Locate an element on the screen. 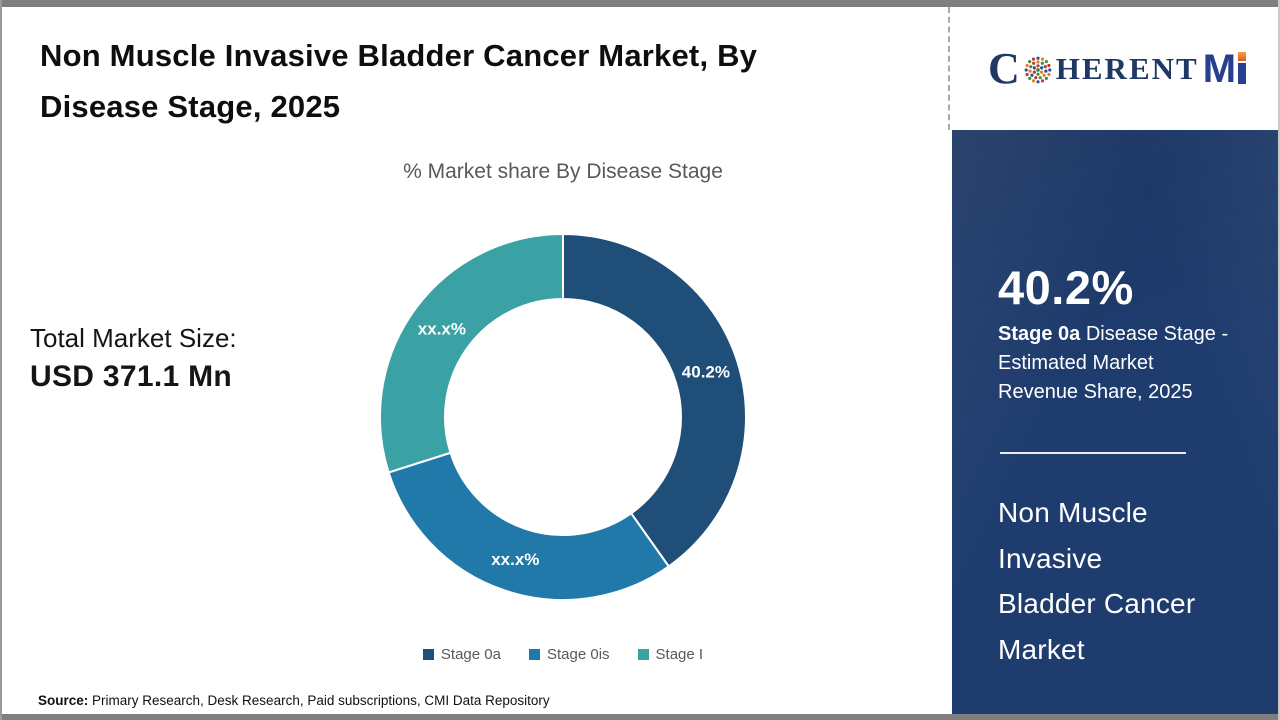 This screenshot has width=1280, height=720. stat-description-line-2: Estimated Market is located at coordinates (1076, 363).